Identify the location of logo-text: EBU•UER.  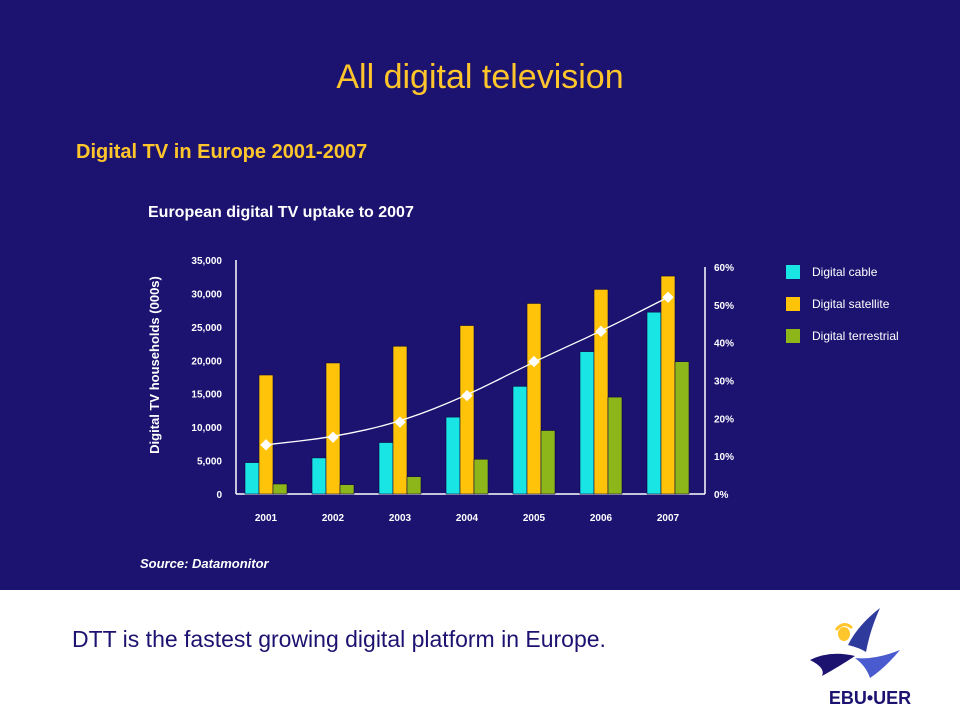
(870, 698).